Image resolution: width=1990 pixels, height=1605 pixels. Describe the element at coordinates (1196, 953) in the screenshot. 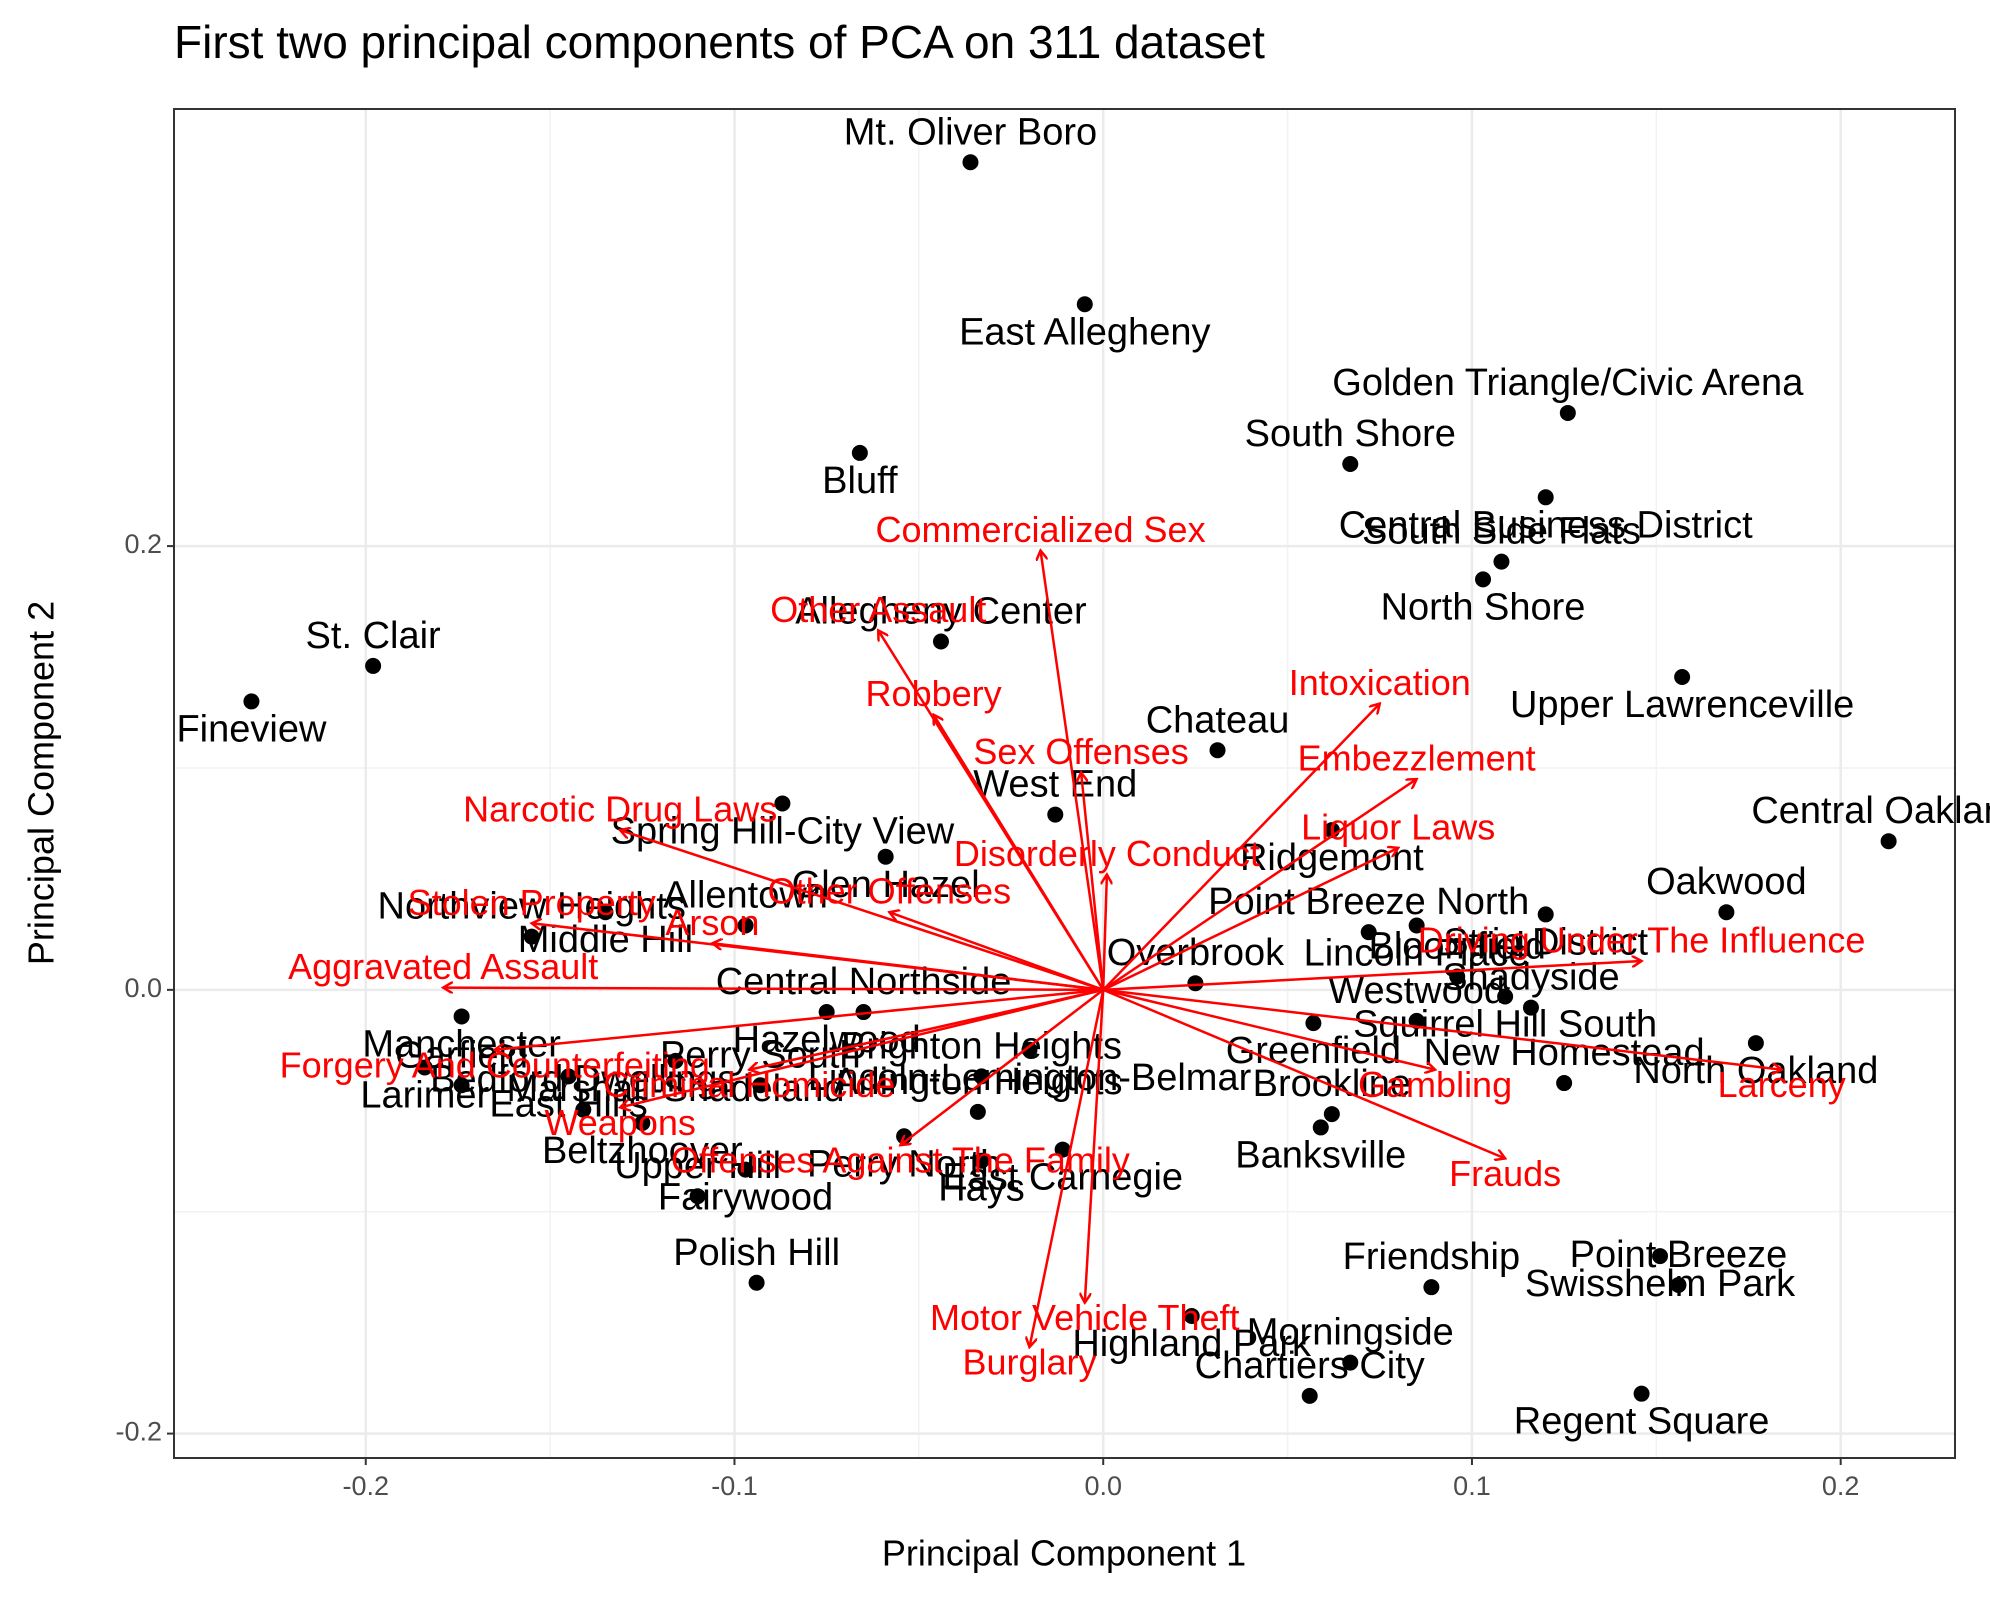

I see `point-label: Overbrook` at that location.